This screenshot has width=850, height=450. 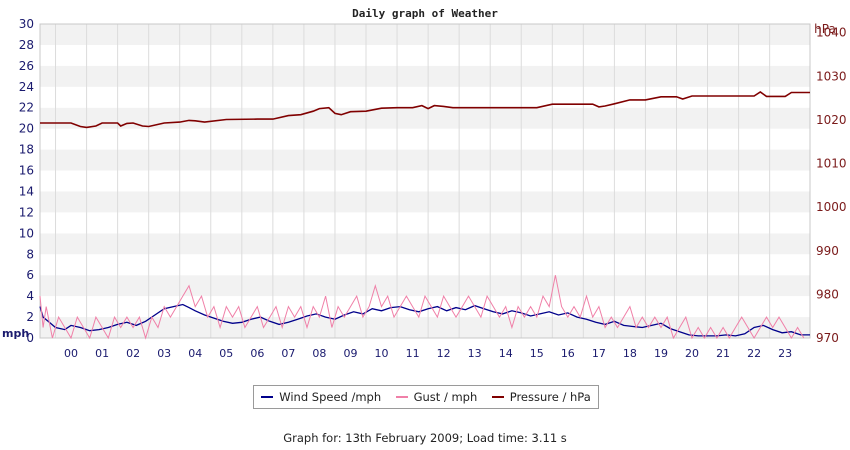 I want to click on x-tick-label: 03, so click(x=164, y=353).